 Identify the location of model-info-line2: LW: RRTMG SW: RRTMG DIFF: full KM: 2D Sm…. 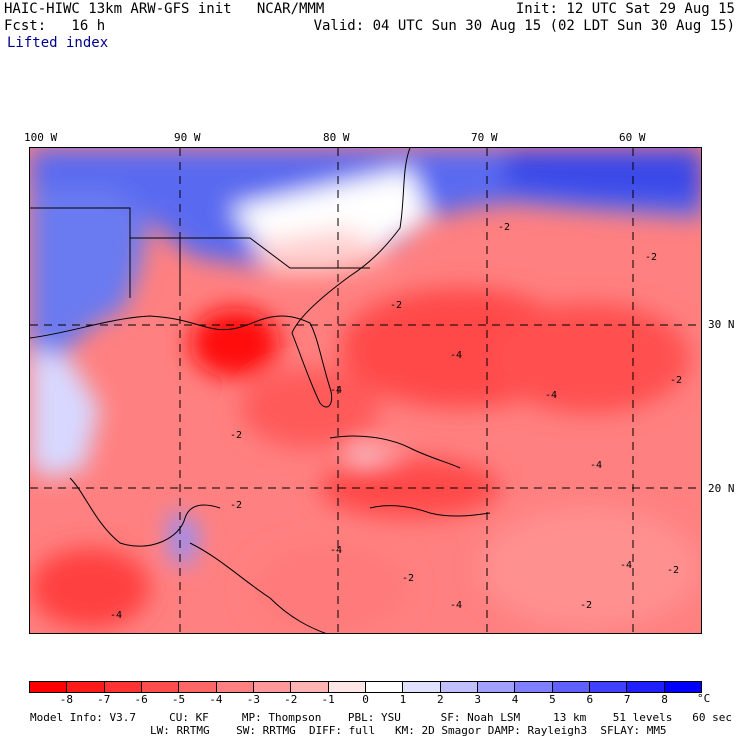
(408, 730).